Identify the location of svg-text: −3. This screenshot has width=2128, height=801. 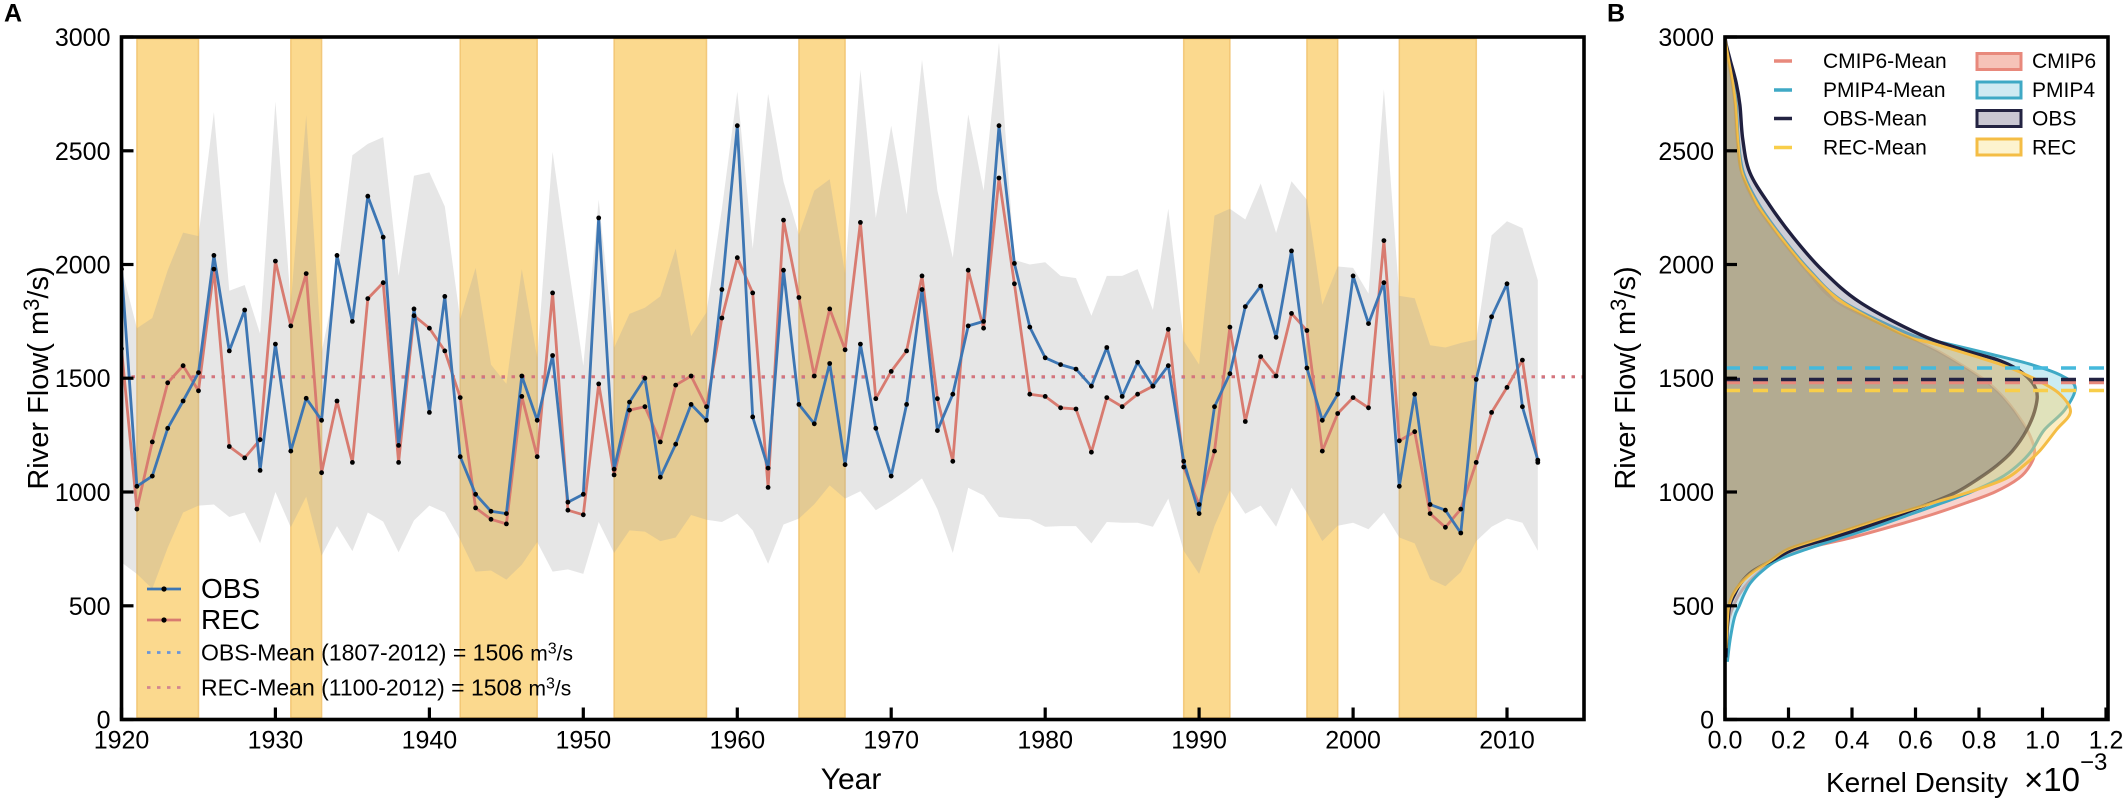
(2093, 762).